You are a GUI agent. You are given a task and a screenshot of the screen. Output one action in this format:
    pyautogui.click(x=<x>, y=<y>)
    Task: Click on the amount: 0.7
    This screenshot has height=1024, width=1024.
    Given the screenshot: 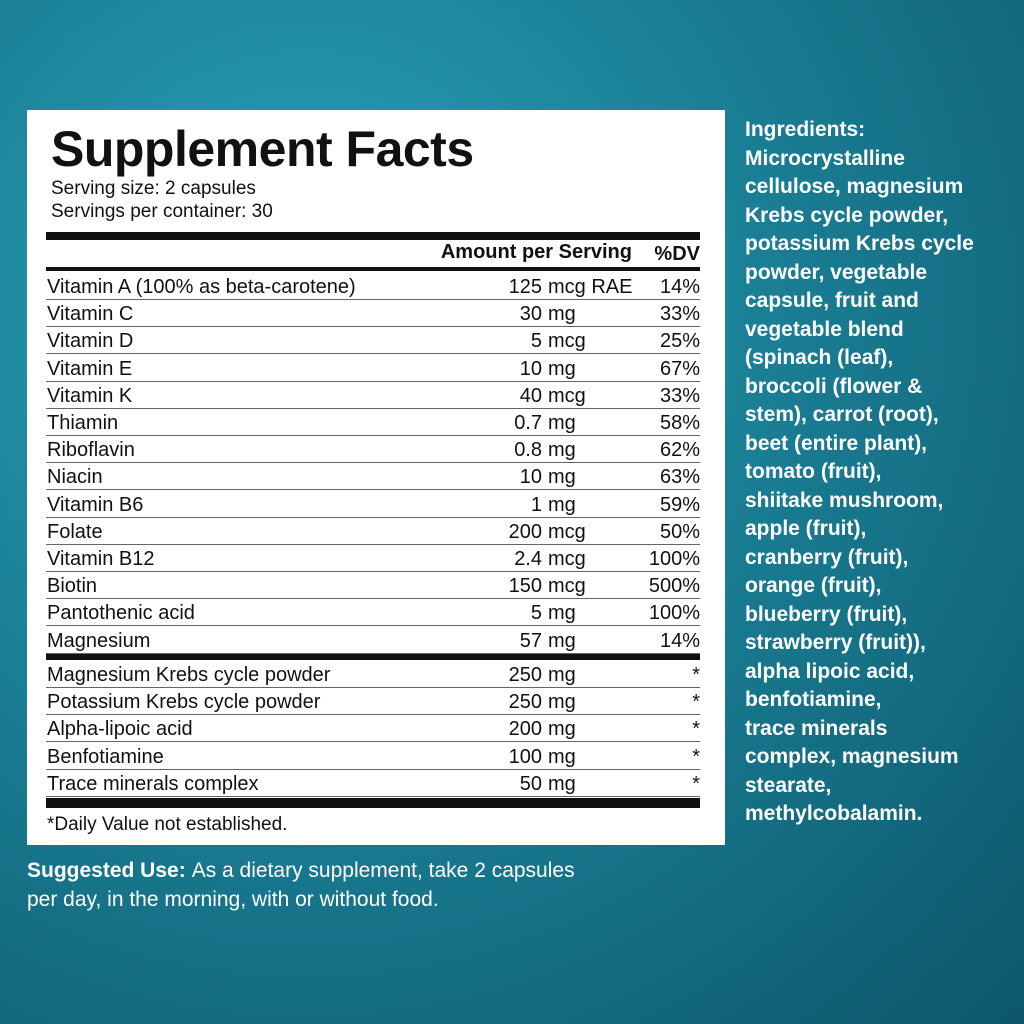 What is the action you would take?
    pyautogui.click(x=528, y=423)
    